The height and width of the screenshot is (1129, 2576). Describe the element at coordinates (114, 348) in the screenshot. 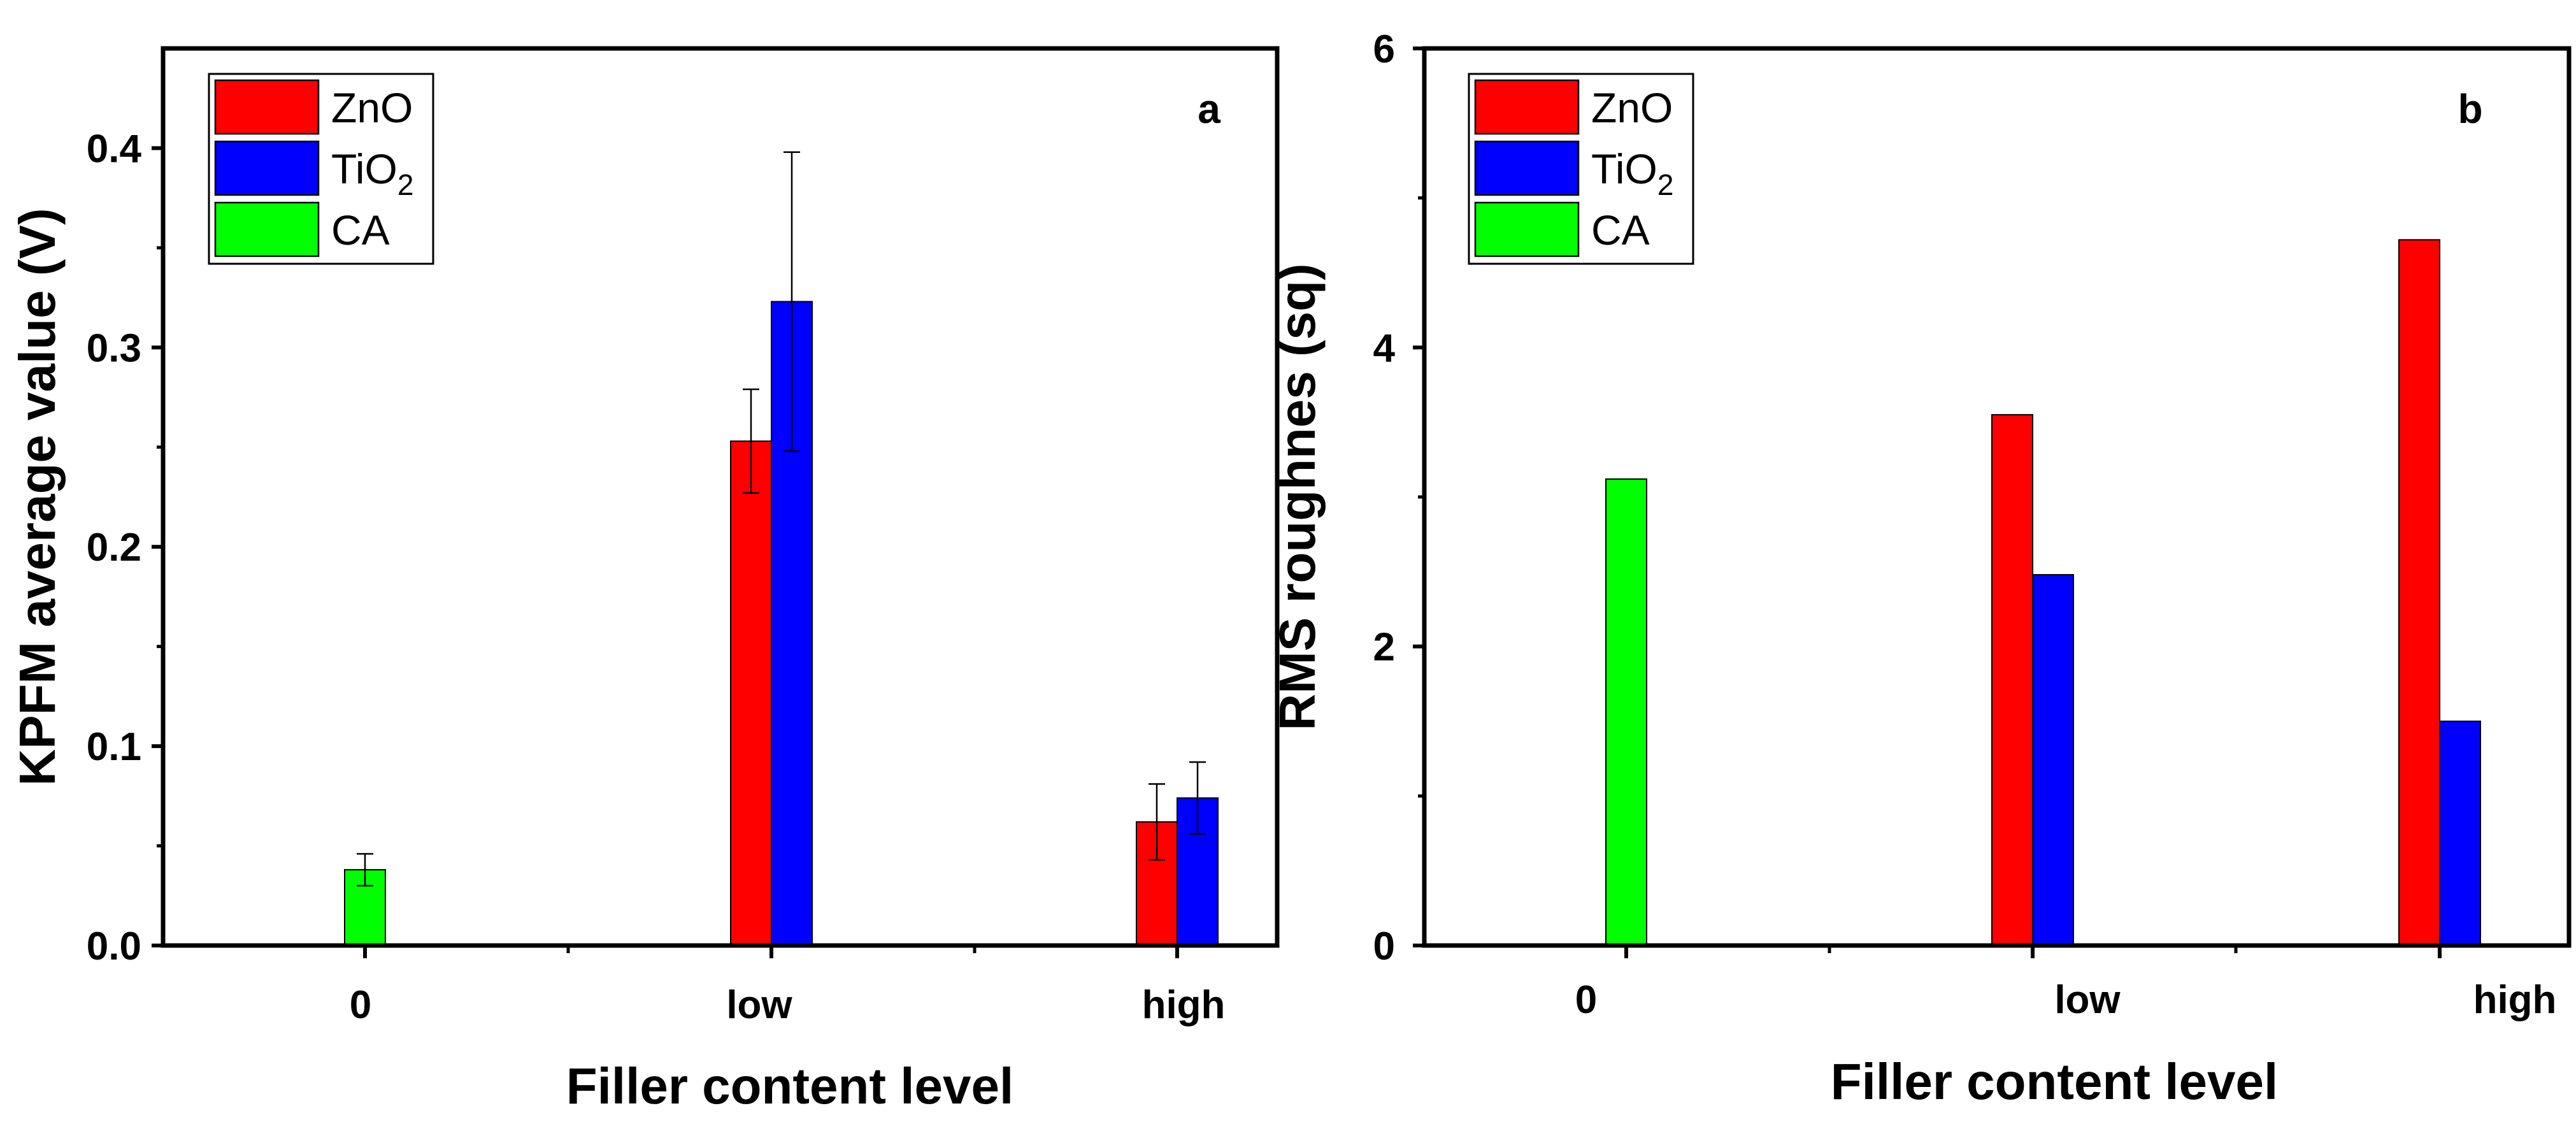

I see `y-tick-label: 0.3` at that location.